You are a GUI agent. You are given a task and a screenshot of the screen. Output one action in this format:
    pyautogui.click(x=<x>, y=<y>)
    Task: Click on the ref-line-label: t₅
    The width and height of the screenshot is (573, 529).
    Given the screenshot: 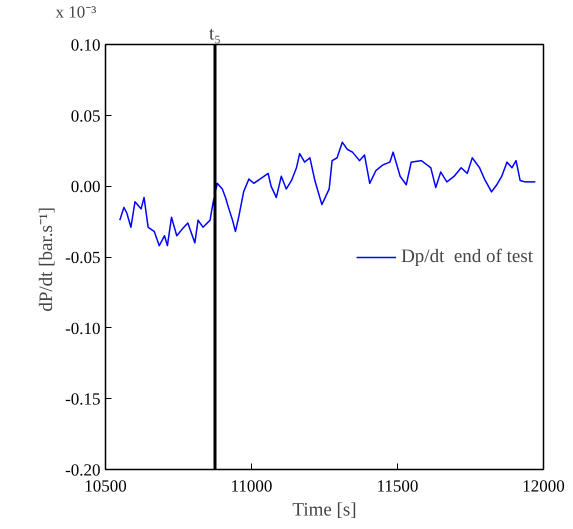 What is the action you would take?
    pyautogui.click(x=215, y=34)
    